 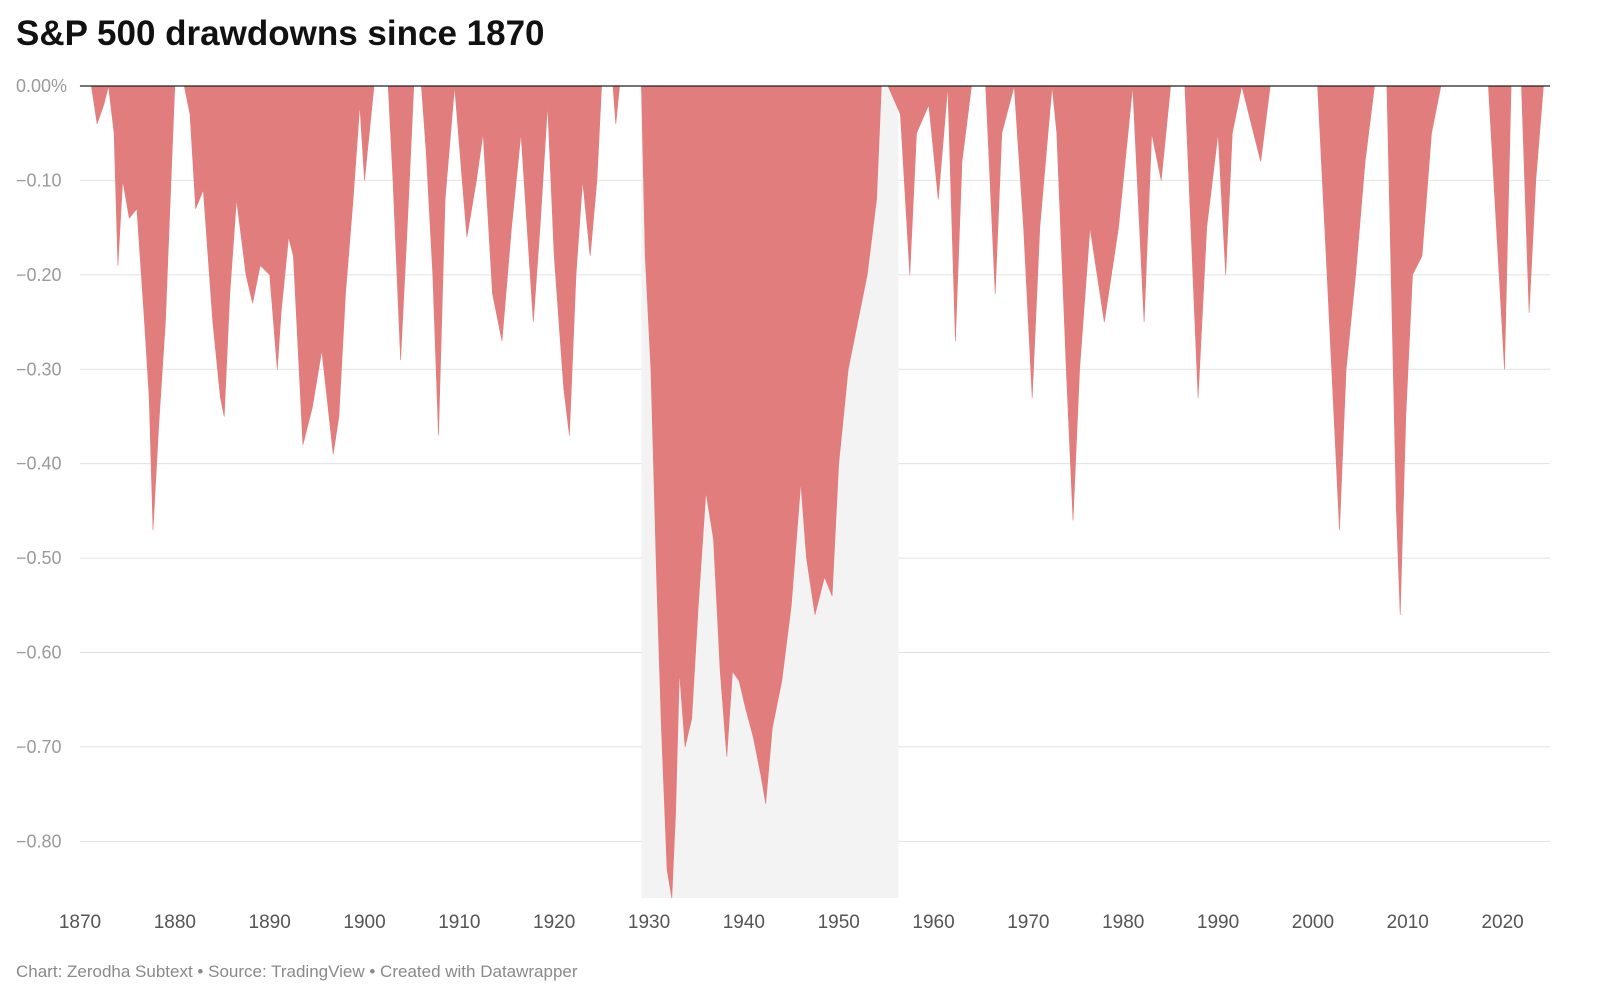 I want to click on x-tick-label-8: 1950, so click(x=839, y=922).